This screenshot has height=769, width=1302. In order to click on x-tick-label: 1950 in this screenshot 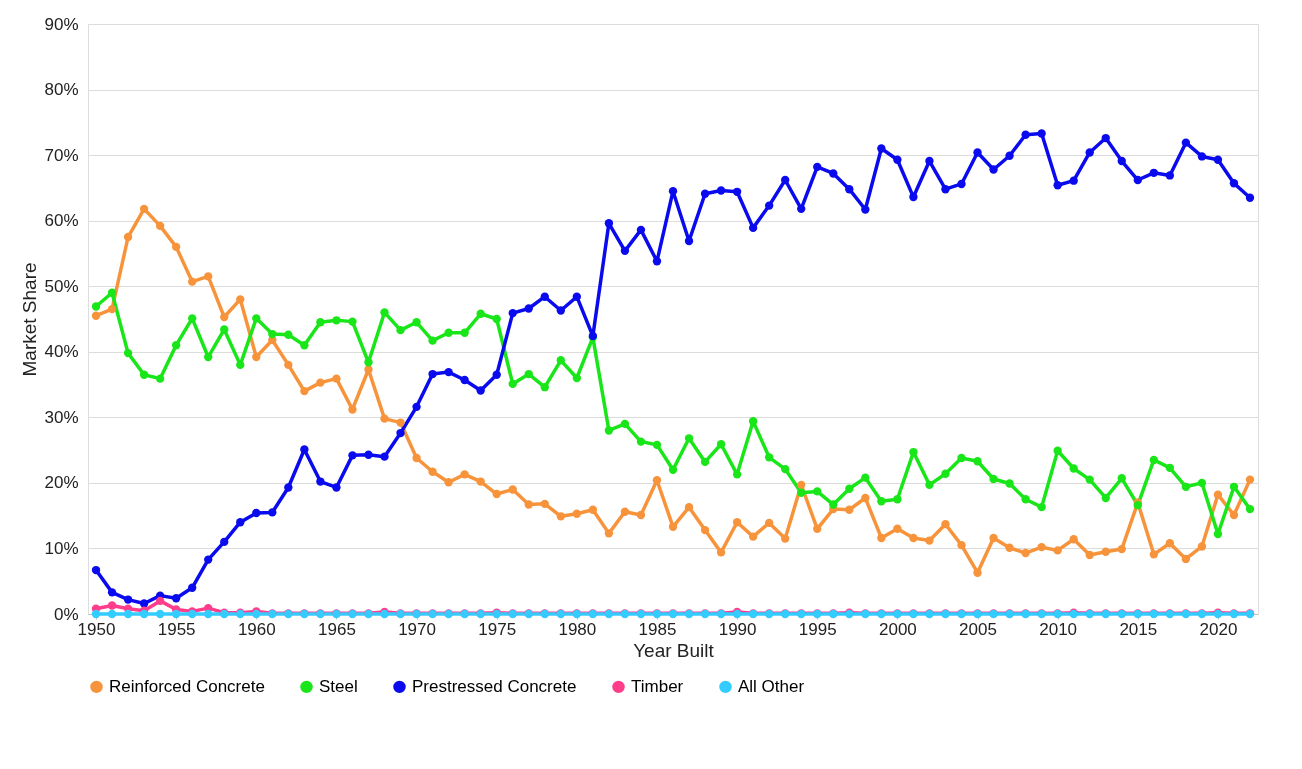, I will do `click(96, 629)`.